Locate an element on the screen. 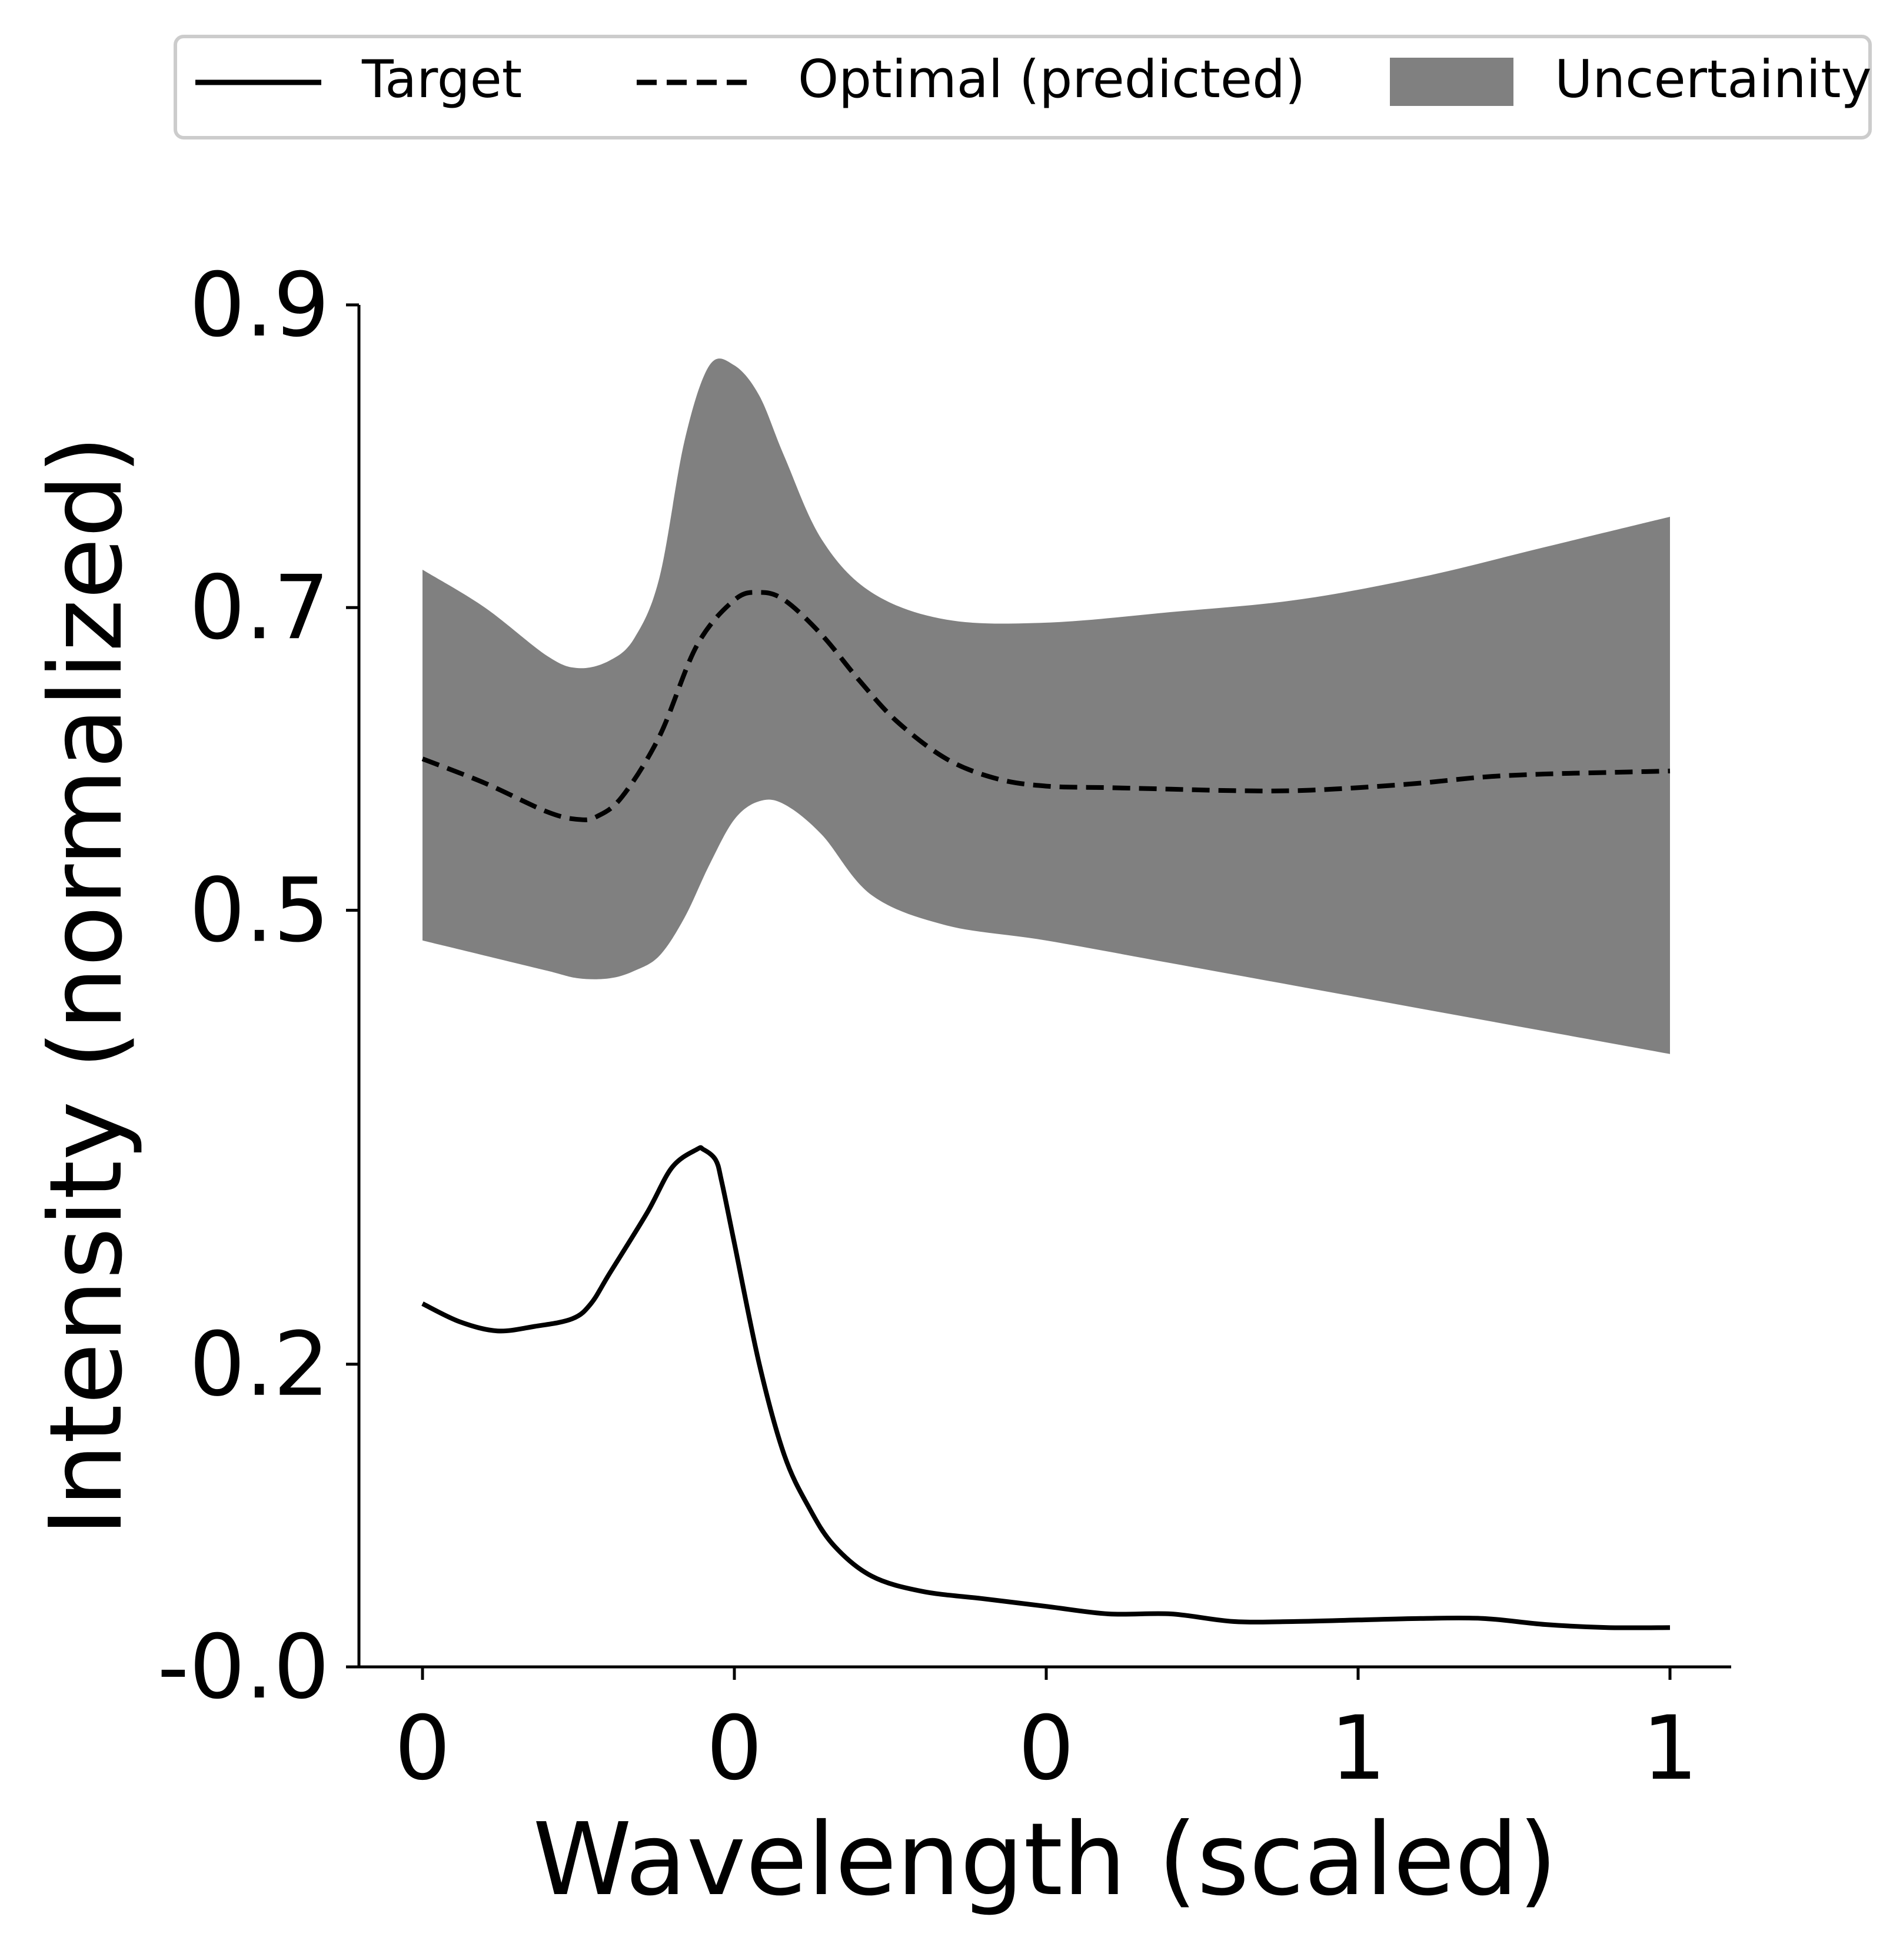  legend-uncertainty-label: Uncertainity is located at coordinates (1713, 79).